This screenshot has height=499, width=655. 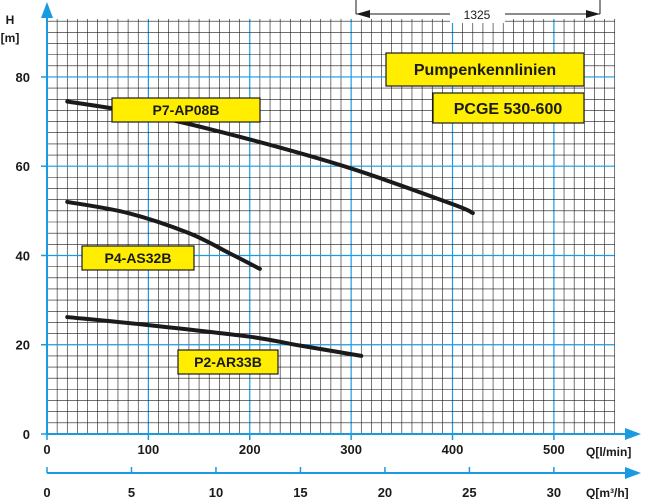 I want to click on dimension-marker: 1325, so click(x=478, y=11).